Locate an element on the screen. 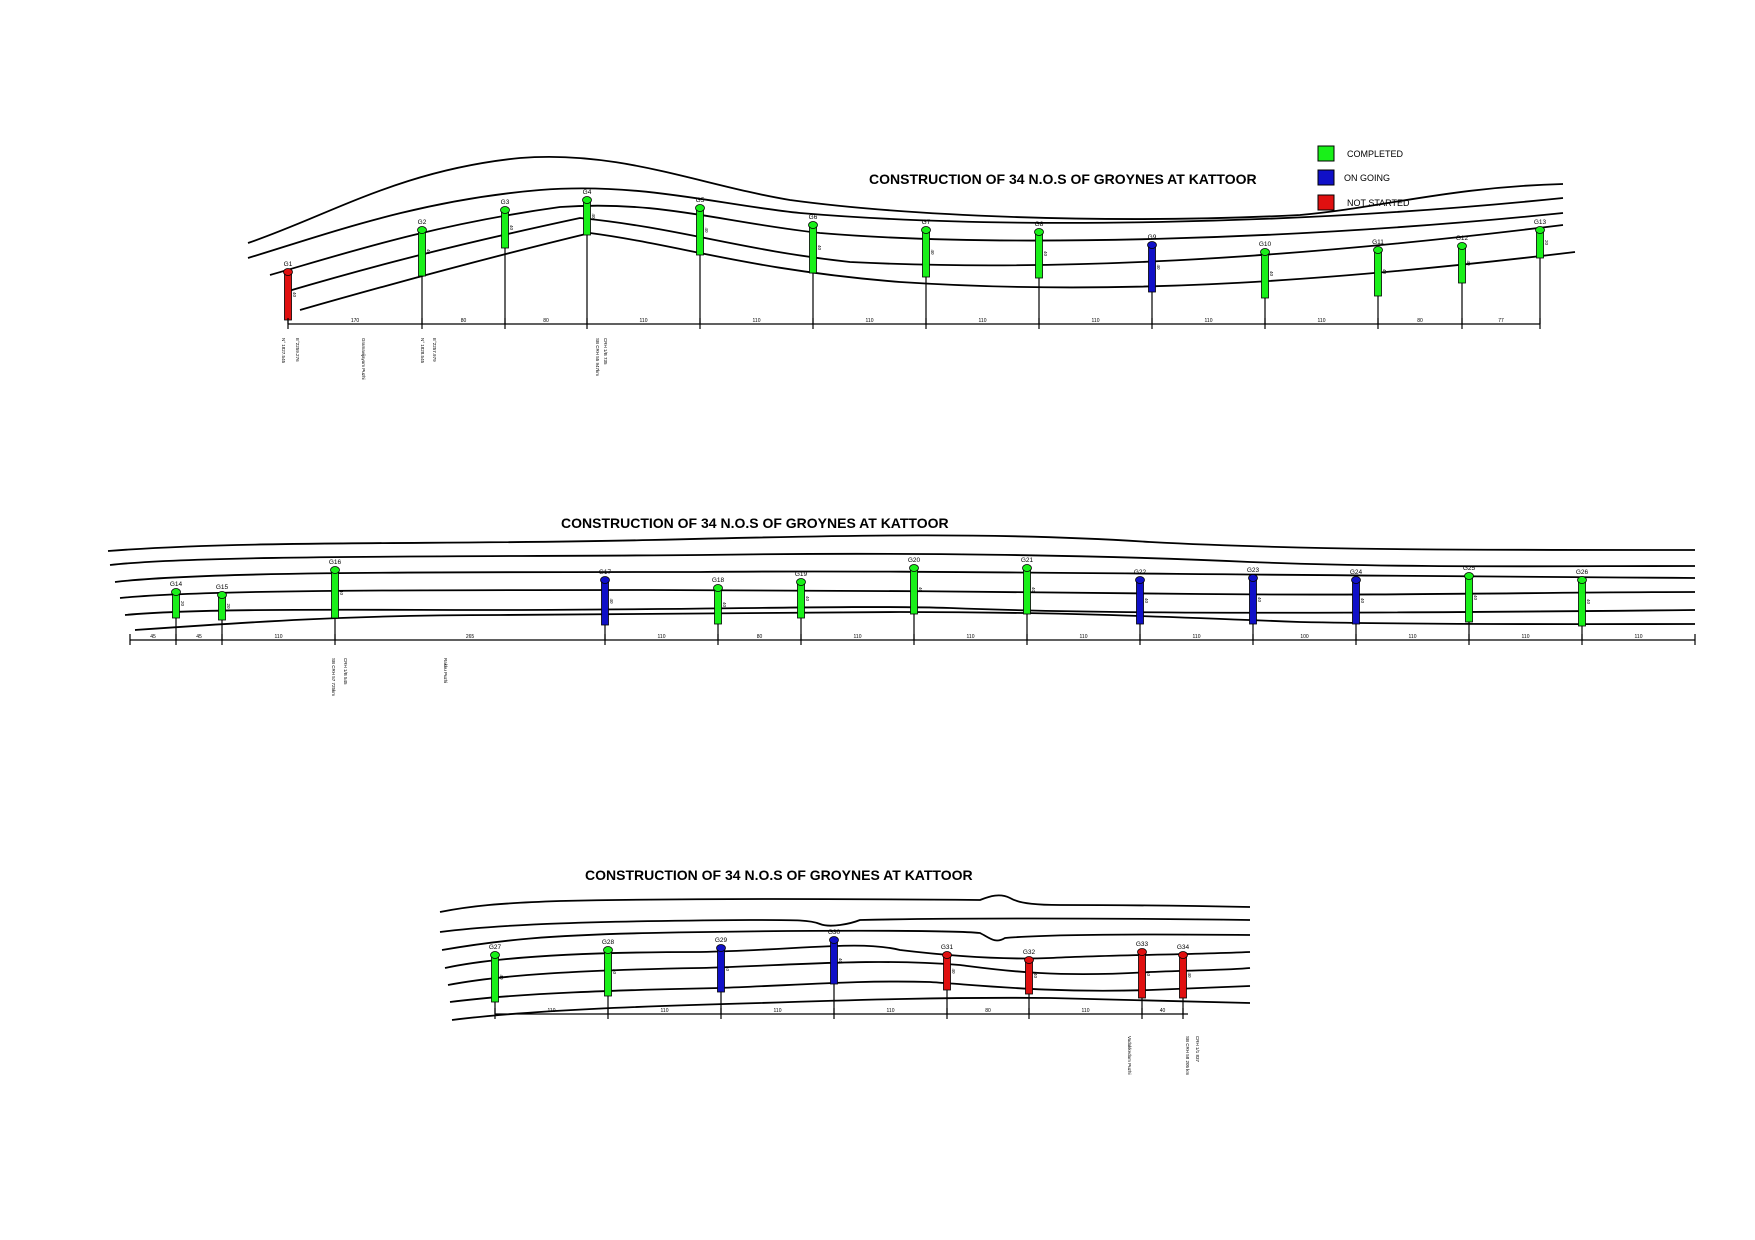  groyne-g27-label: G27 is located at coordinates (495, 947).